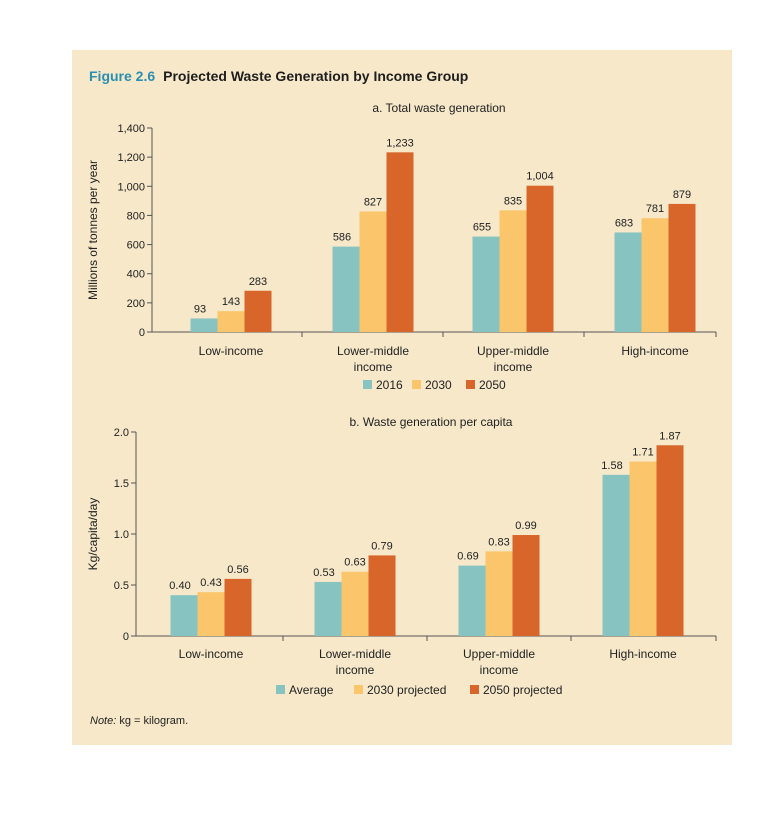 Image resolution: width=779 pixels, height=814 pixels. I want to click on figure-note: Note: kg = kilogram., so click(139, 721).